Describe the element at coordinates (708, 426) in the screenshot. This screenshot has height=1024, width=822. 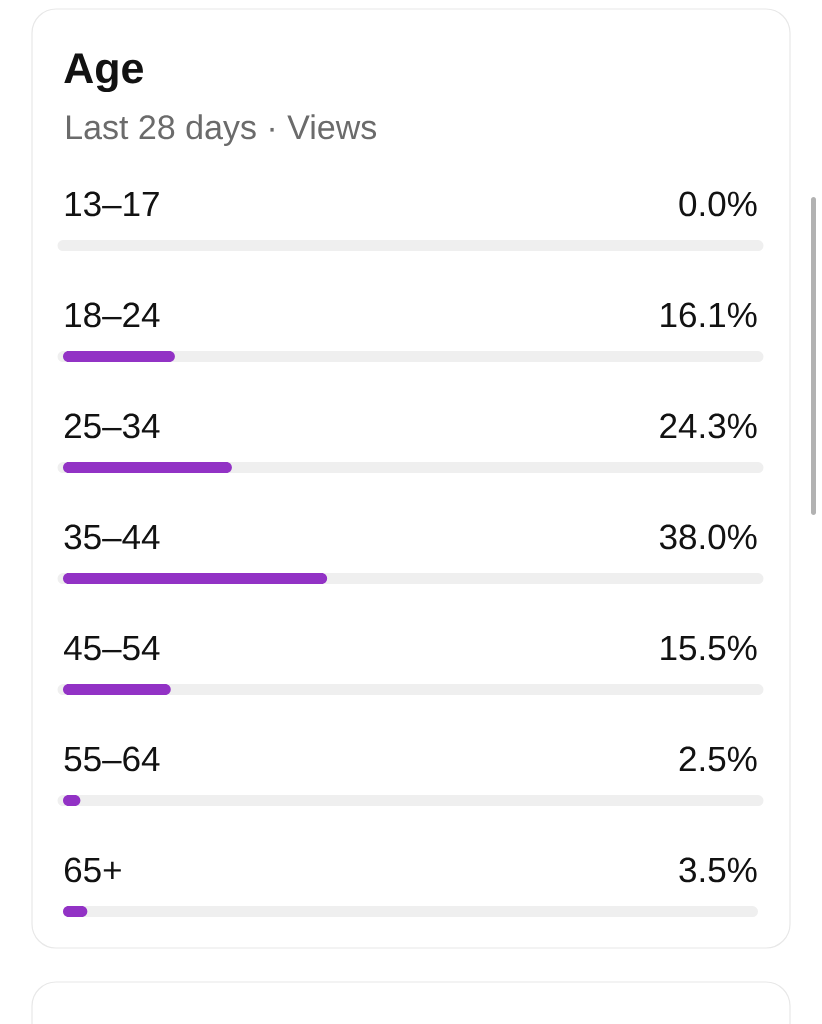
I see `data-label: 24.3%` at that location.